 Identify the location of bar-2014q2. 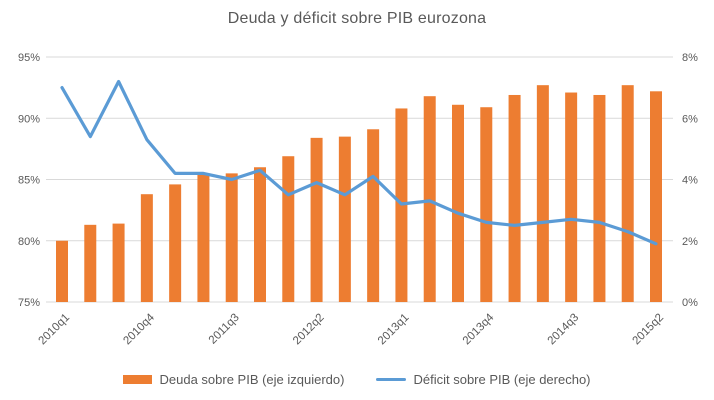
(542, 193).